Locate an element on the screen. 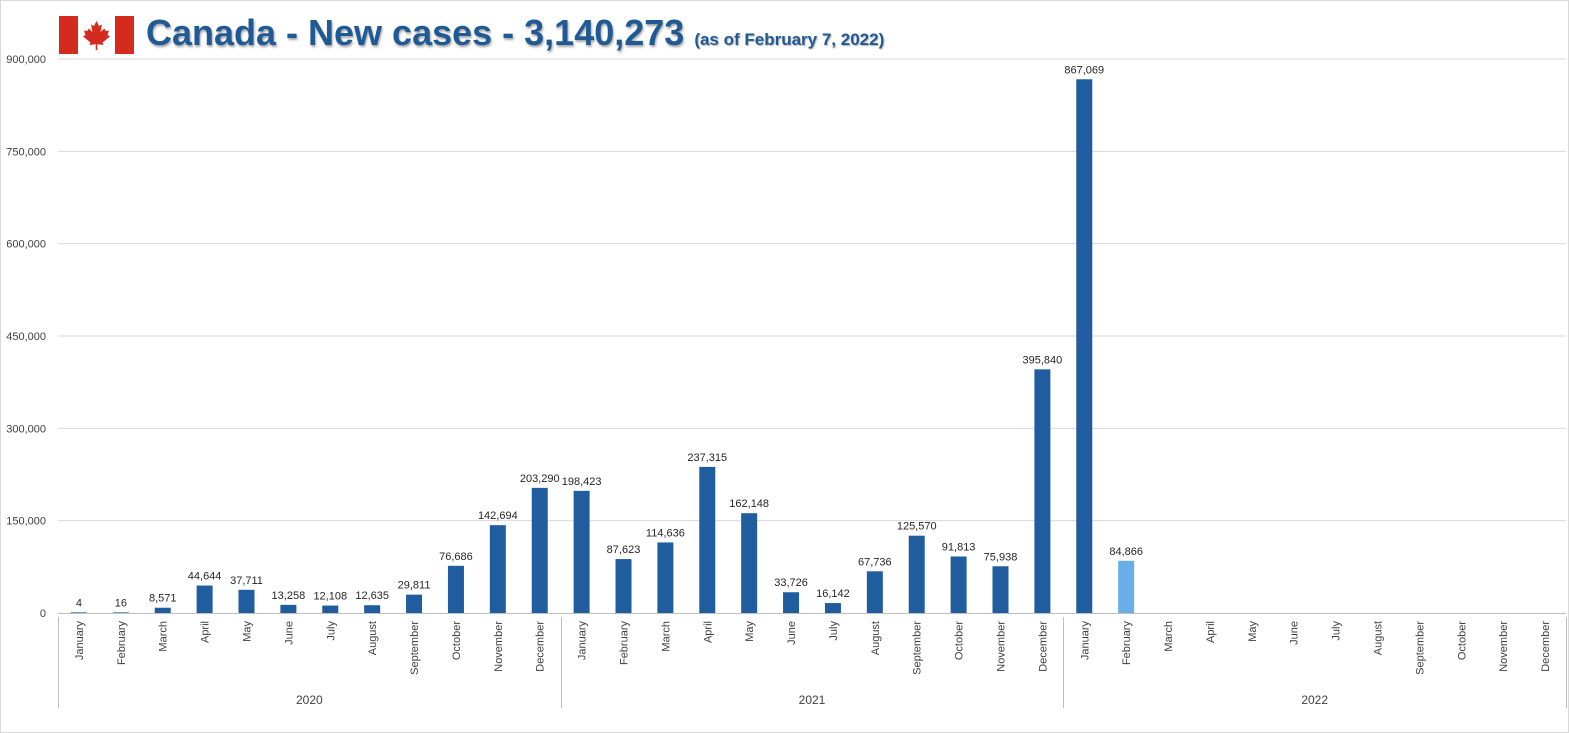 The image size is (1569, 733). y-tick-label: 0 is located at coordinates (43, 614).